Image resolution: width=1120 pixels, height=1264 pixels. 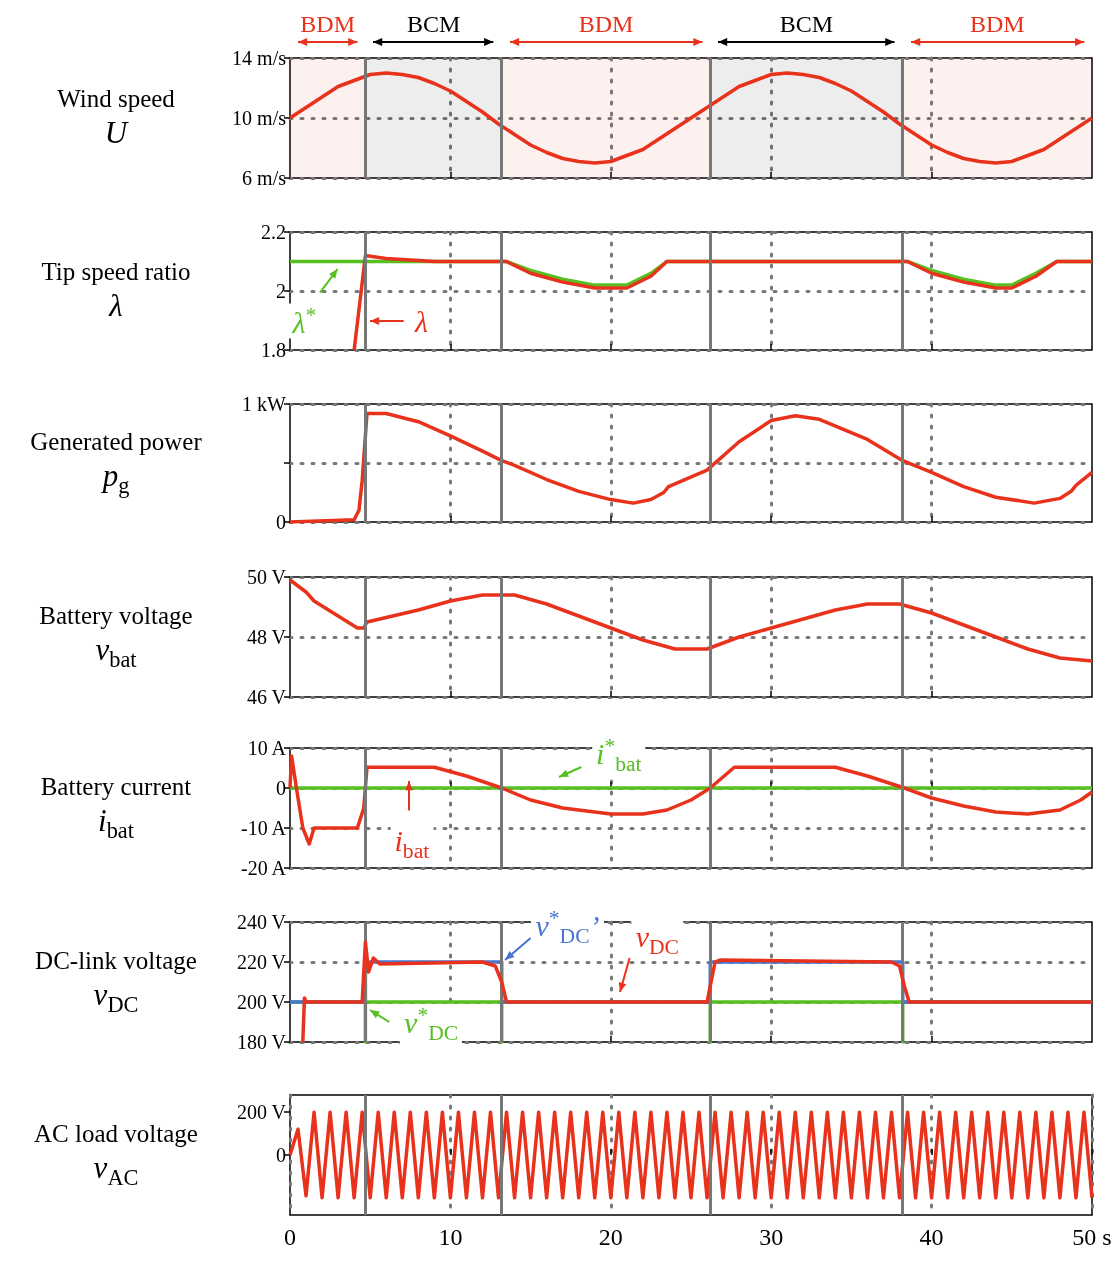 I want to click on y-tick-label: 14 m/s, so click(x=259, y=58).